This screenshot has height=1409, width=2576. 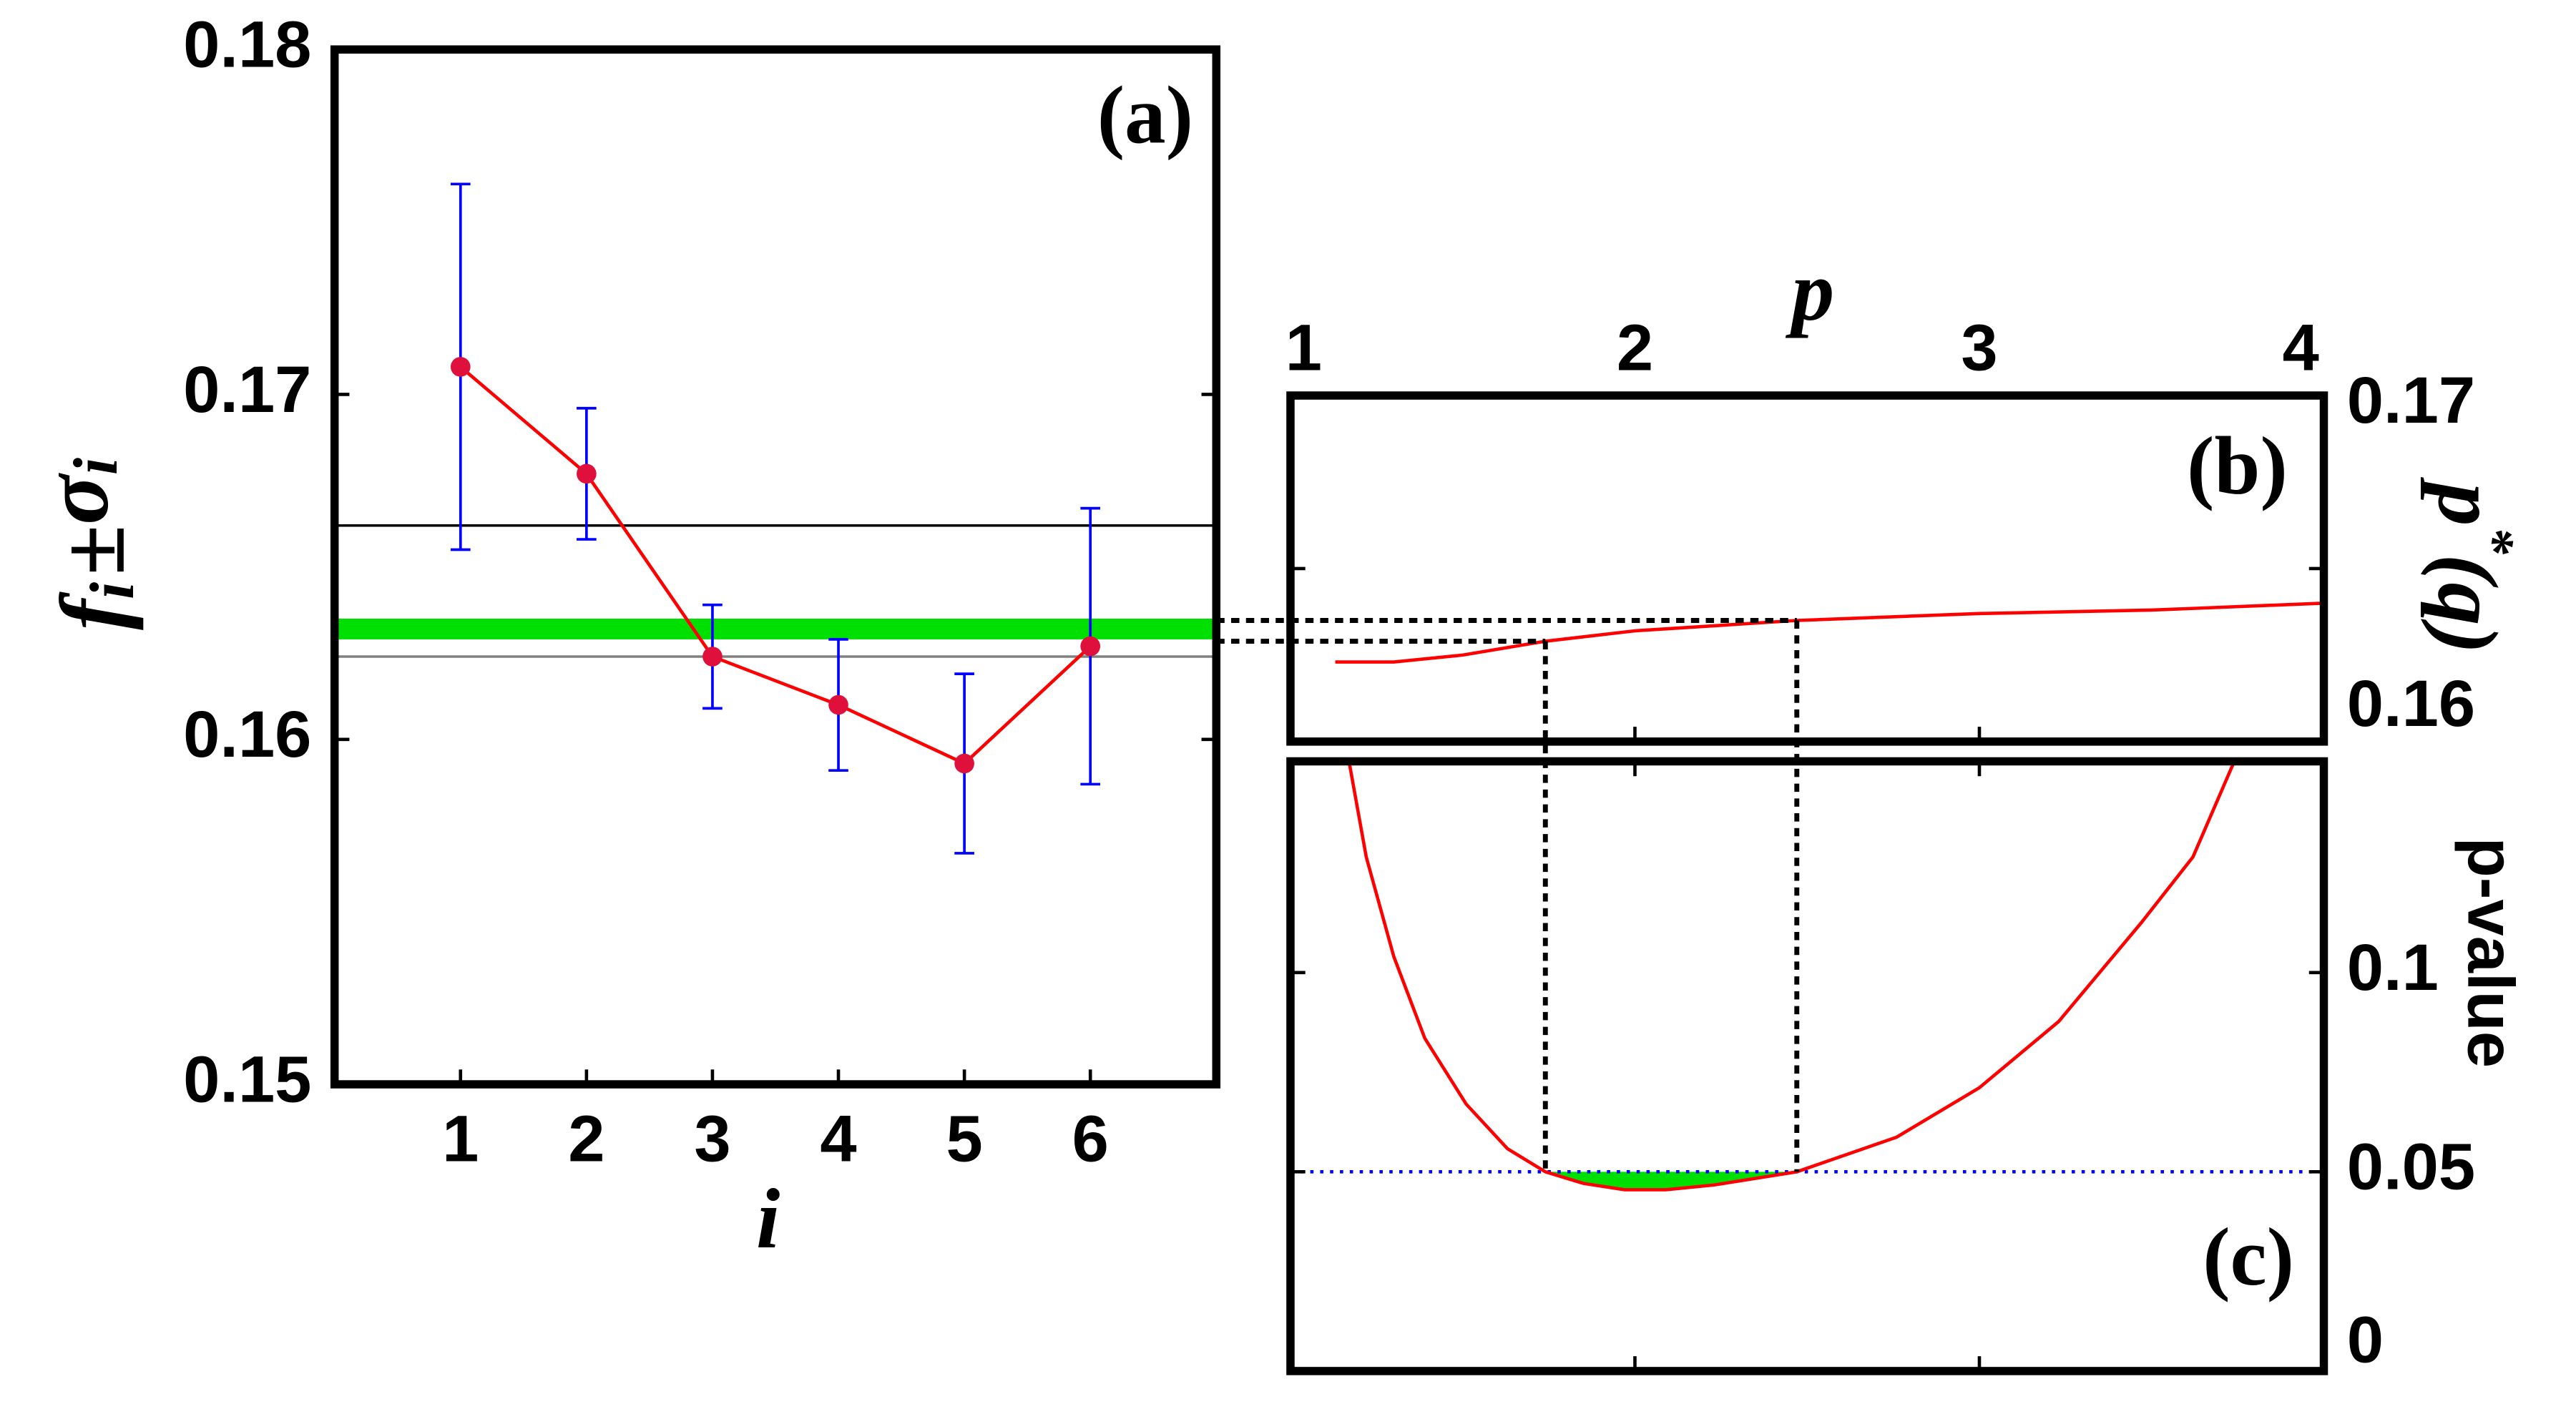 I want to click on x-axis-label: i, so click(x=768, y=1218).